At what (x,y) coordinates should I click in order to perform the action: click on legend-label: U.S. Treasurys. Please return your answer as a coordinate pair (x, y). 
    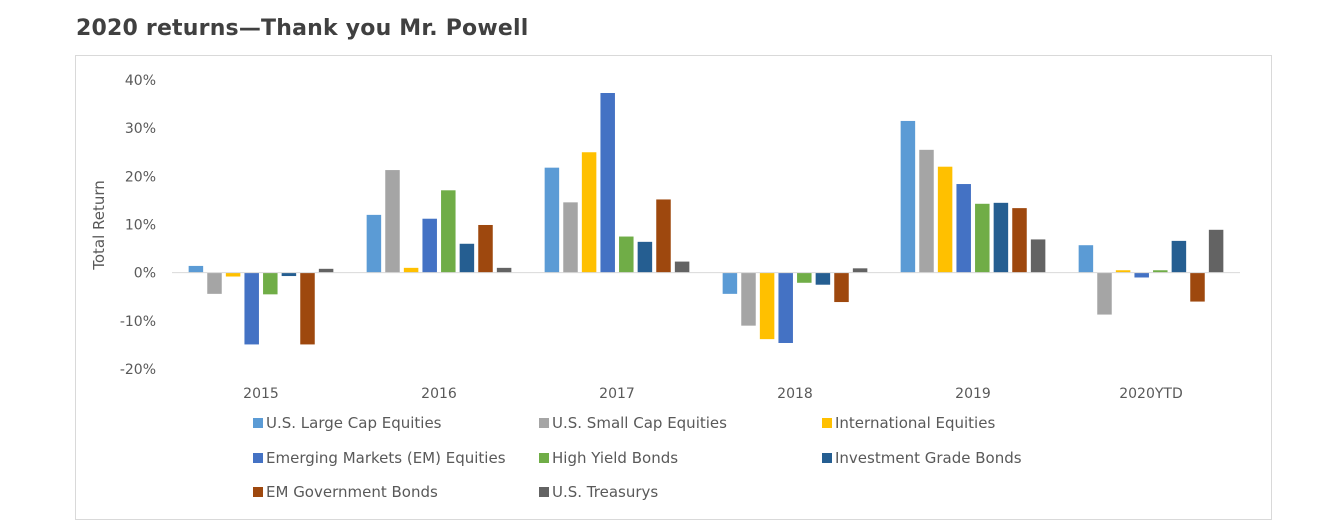
    Looking at the image, I should click on (605, 492).